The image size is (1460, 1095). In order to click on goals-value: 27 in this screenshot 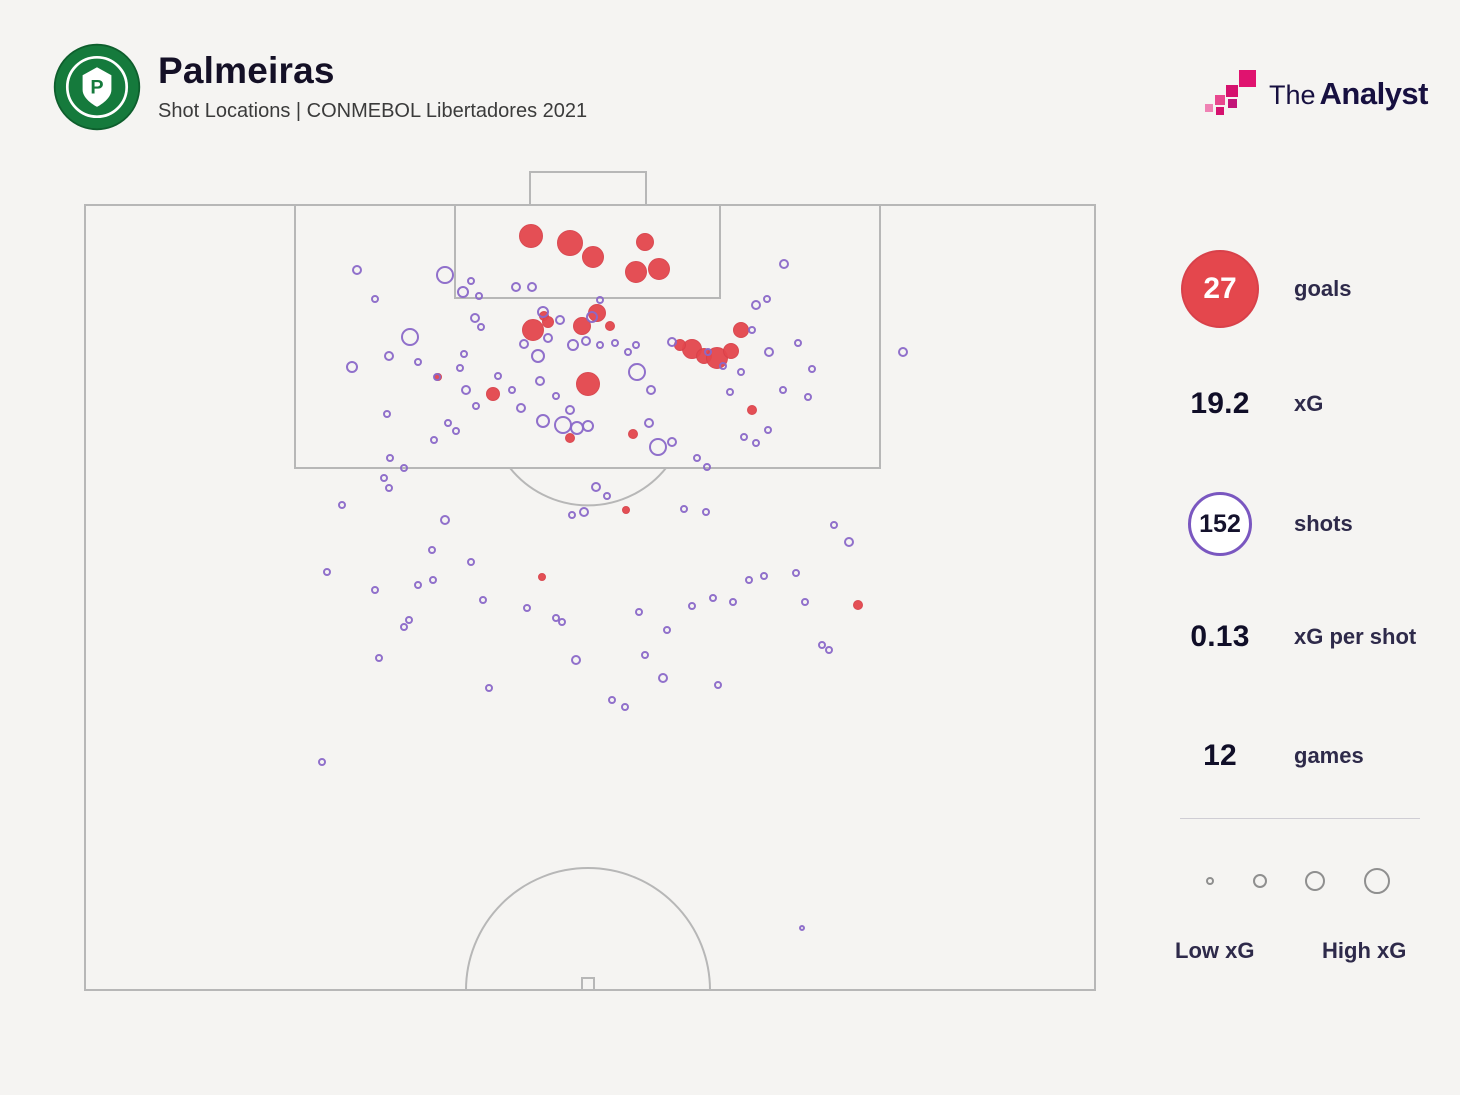, I will do `click(1220, 288)`.